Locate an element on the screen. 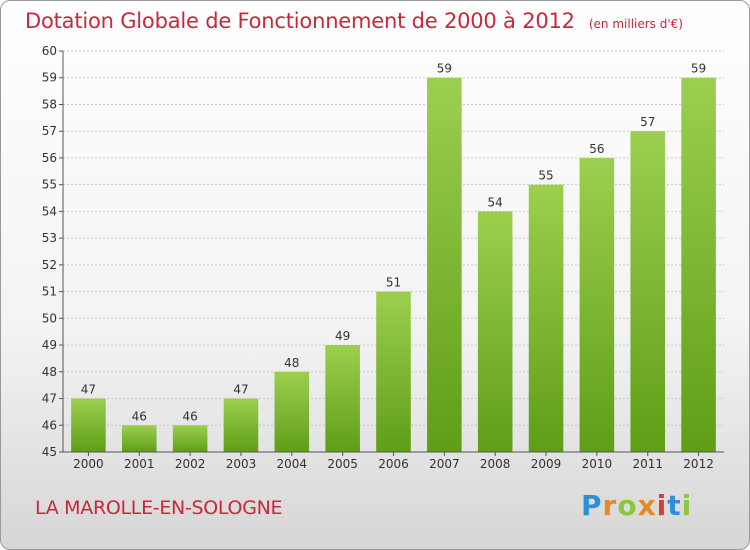  x-tick-label: 2012 is located at coordinates (698, 464).